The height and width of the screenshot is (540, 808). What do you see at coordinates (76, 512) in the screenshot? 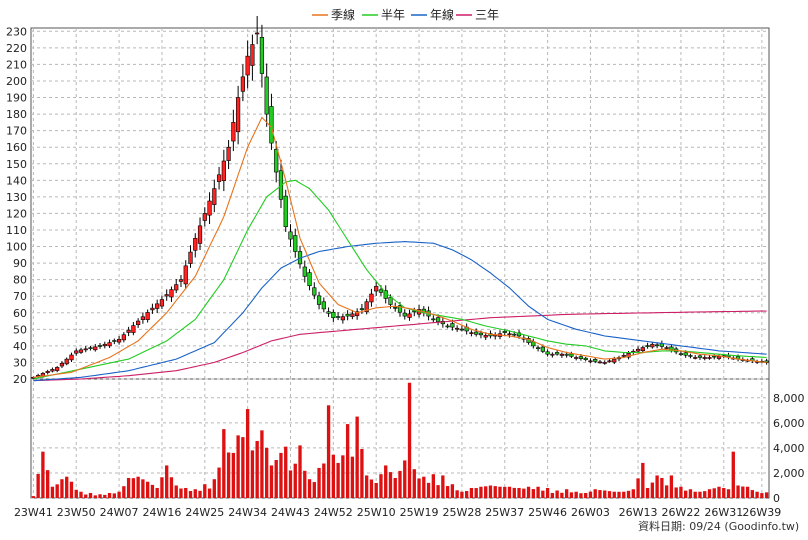
I see `x-tick-label: 23W50` at bounding box center [76, 512].